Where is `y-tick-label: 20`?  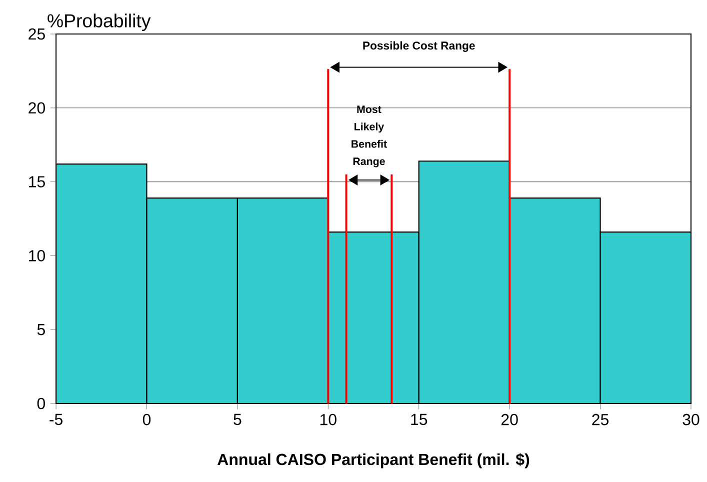
y-tick-label: 20 is located at coordinates (37, 108).